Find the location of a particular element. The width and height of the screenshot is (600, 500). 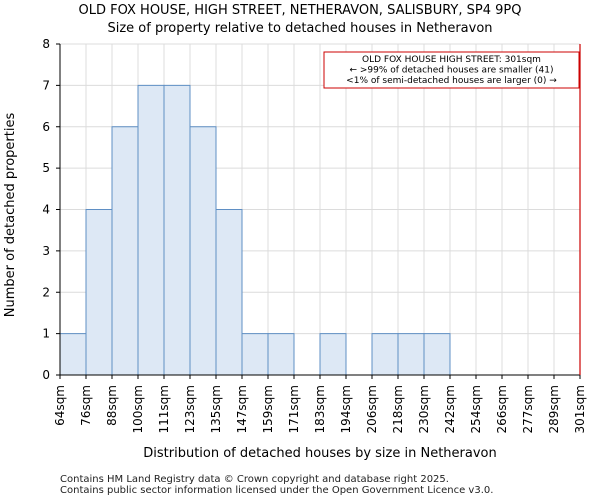

x-tick-label-301sqm: 301sqm is located at coordinates (580, 409).